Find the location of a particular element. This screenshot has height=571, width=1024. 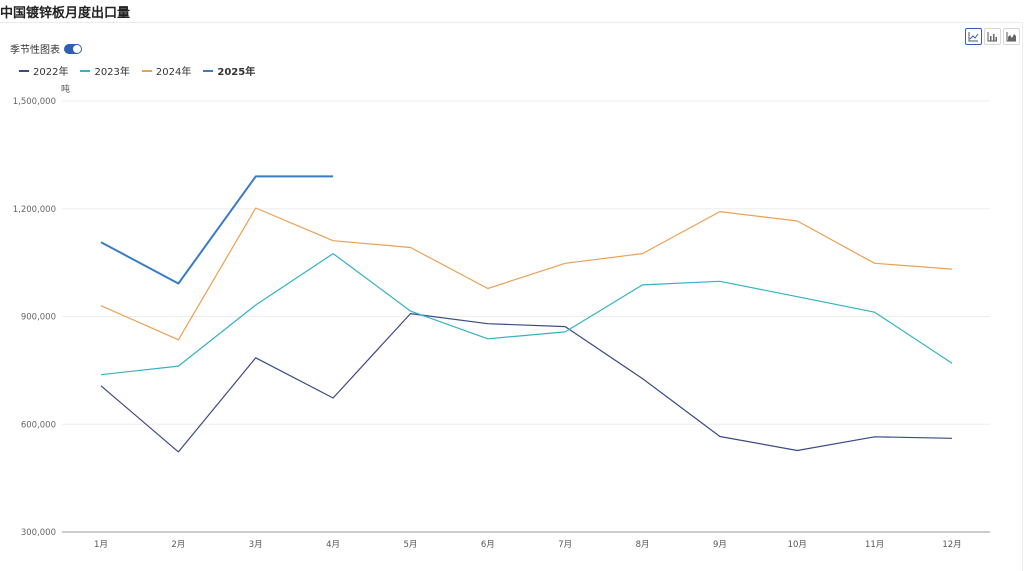

x-tick-label: 7月 is located at coordinates (565, 545).